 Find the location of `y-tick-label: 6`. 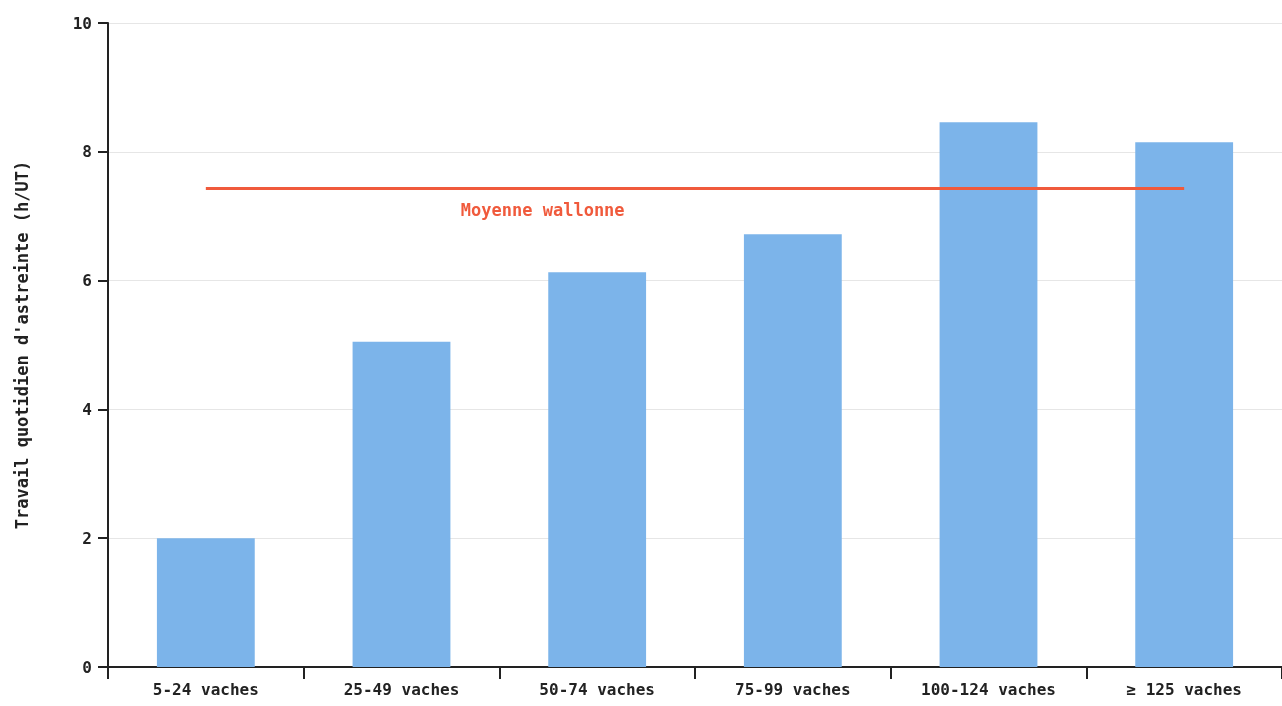

y-tick-label: 6 is located at coordinates (87, 281).